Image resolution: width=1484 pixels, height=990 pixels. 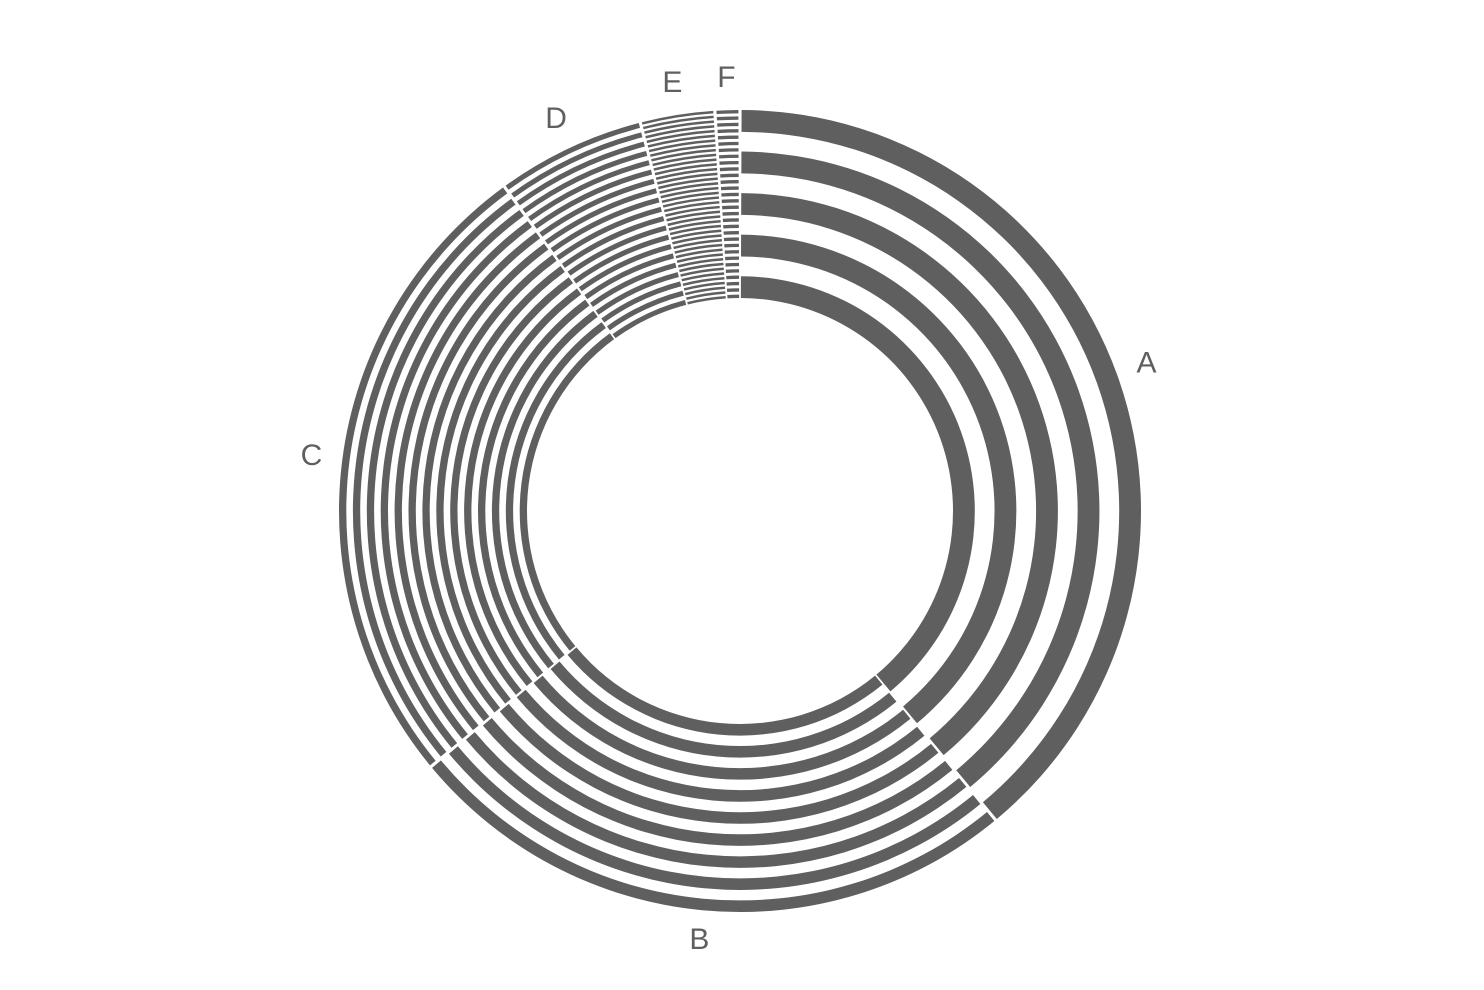 What do you see at coordinates (312, 455) in the screenshot?
I see `slice-label: C` at bounding box center [312, 455].